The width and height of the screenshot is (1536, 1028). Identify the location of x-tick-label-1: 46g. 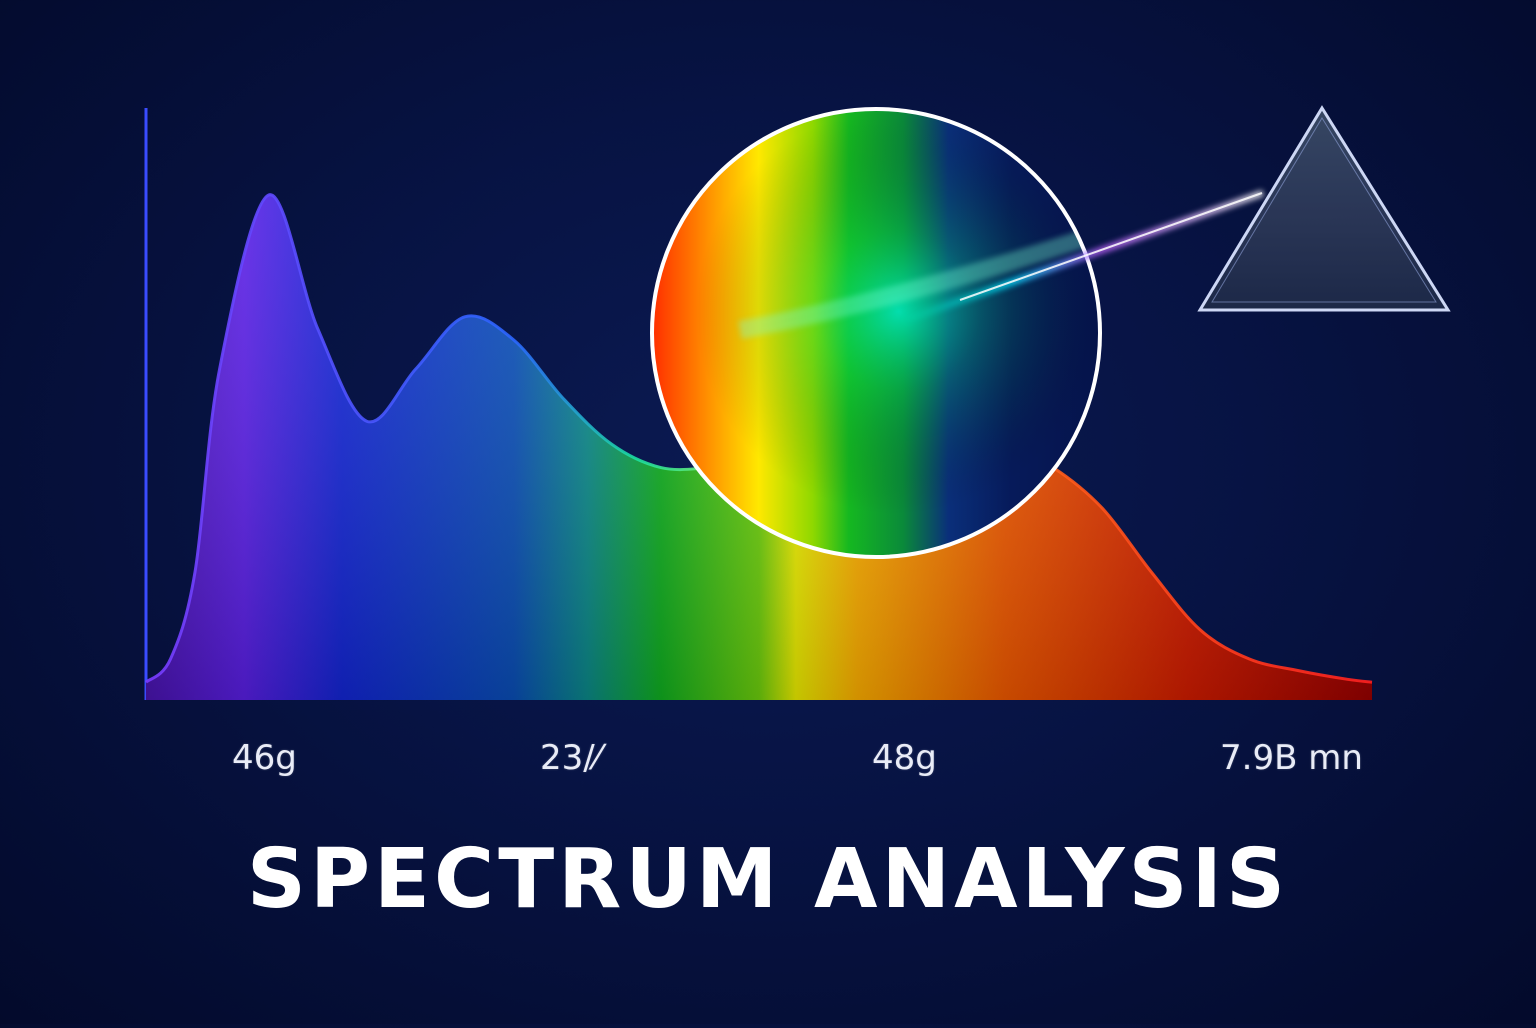
(264, 758).